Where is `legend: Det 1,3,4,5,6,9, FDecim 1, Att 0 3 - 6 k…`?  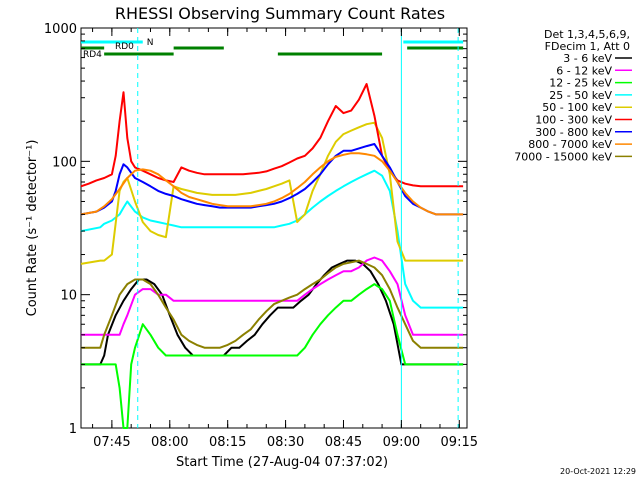 legend: Det 1,3,4,5,6,9, FDecim 1, Att 0 3 - 6 k… is located at coordinates (573, 95).